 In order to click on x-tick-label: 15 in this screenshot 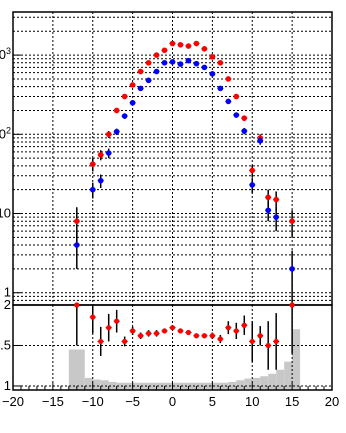, I will do `click(292, 401)`.